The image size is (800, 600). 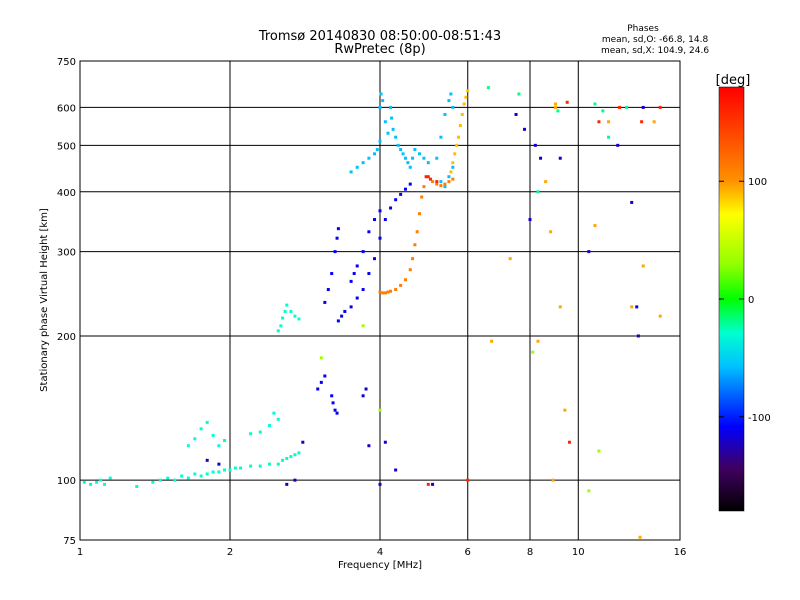 I want to click on y-tick-labels: 75 100 200 300 400 500 600 750, so click(x=66, y=302).